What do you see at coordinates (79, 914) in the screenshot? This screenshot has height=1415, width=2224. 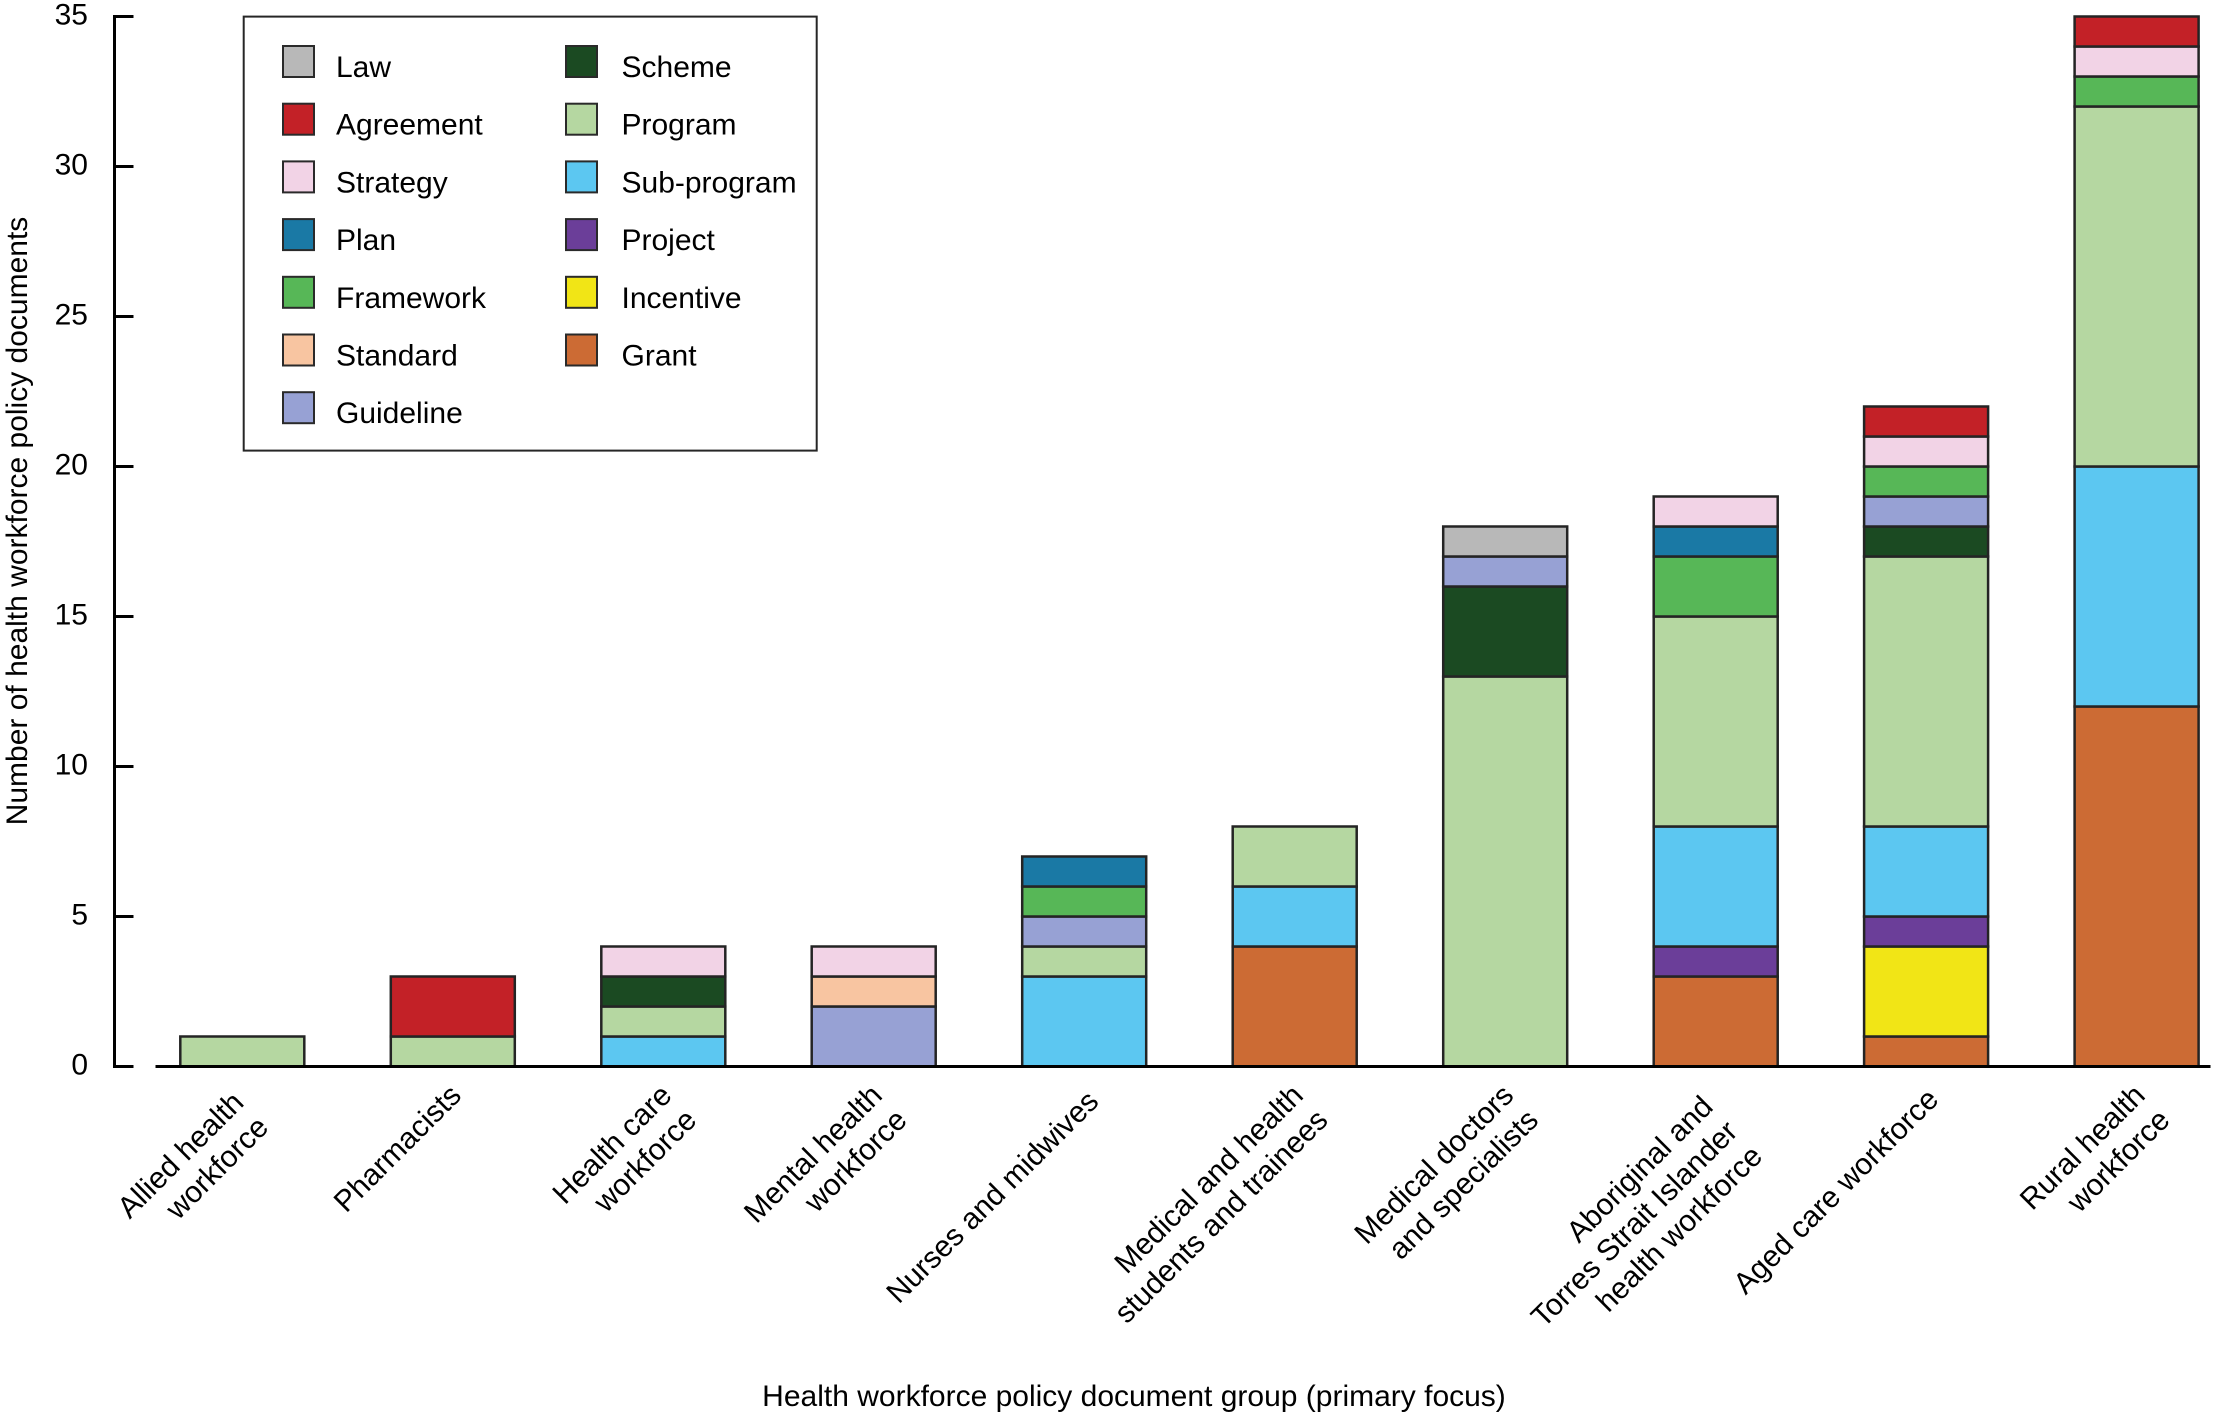 I see `svg-text: 5` at bounding box center [79, 914].